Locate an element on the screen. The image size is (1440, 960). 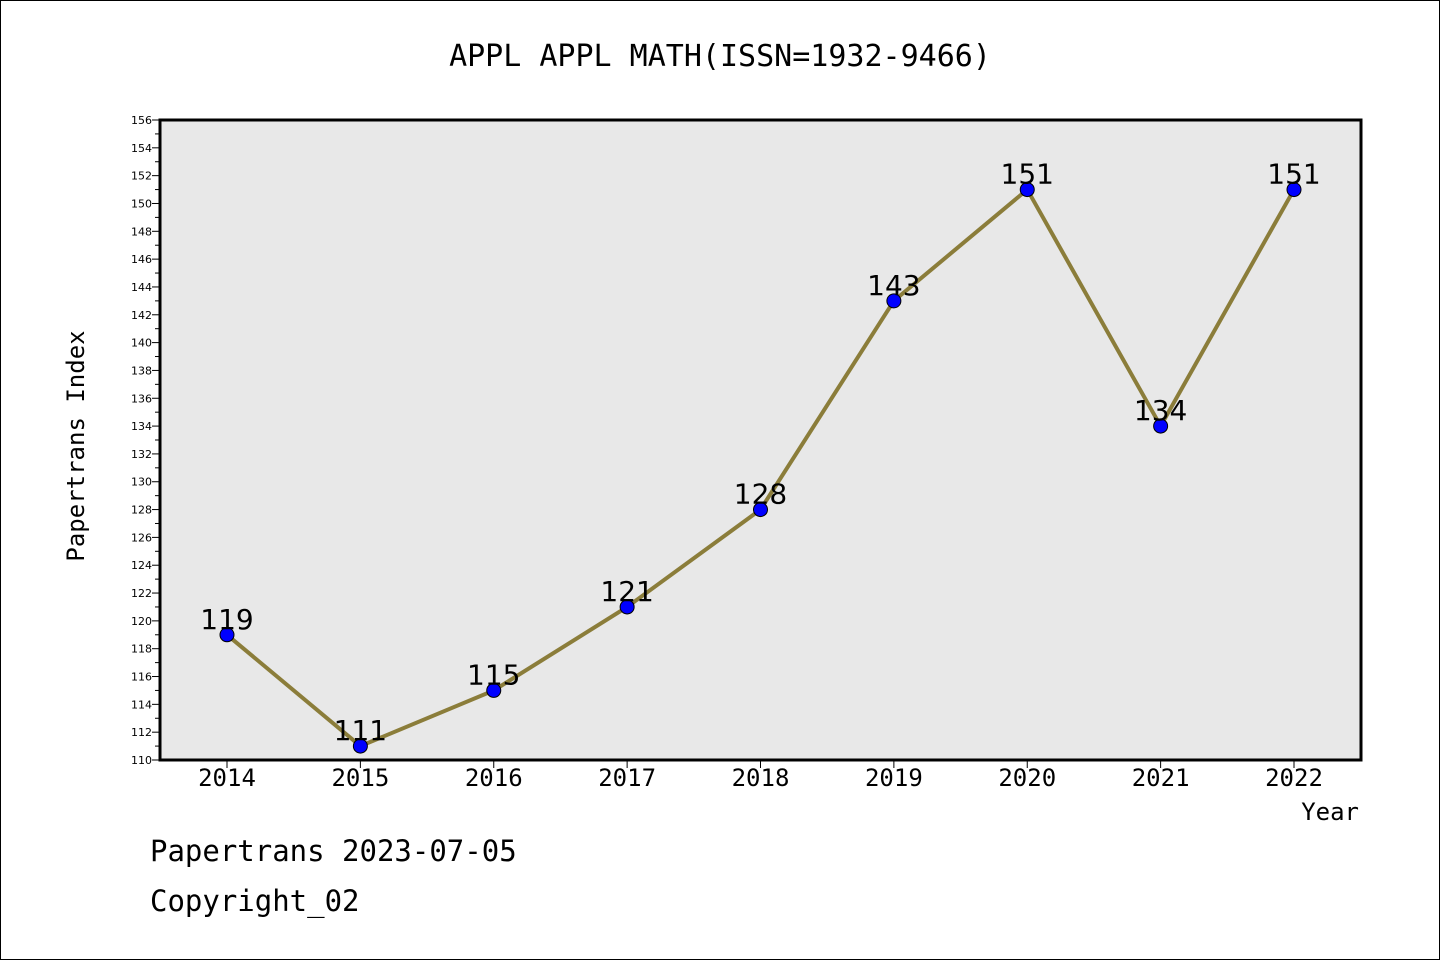
data-label: 119 is located at coordinates (226, 619).